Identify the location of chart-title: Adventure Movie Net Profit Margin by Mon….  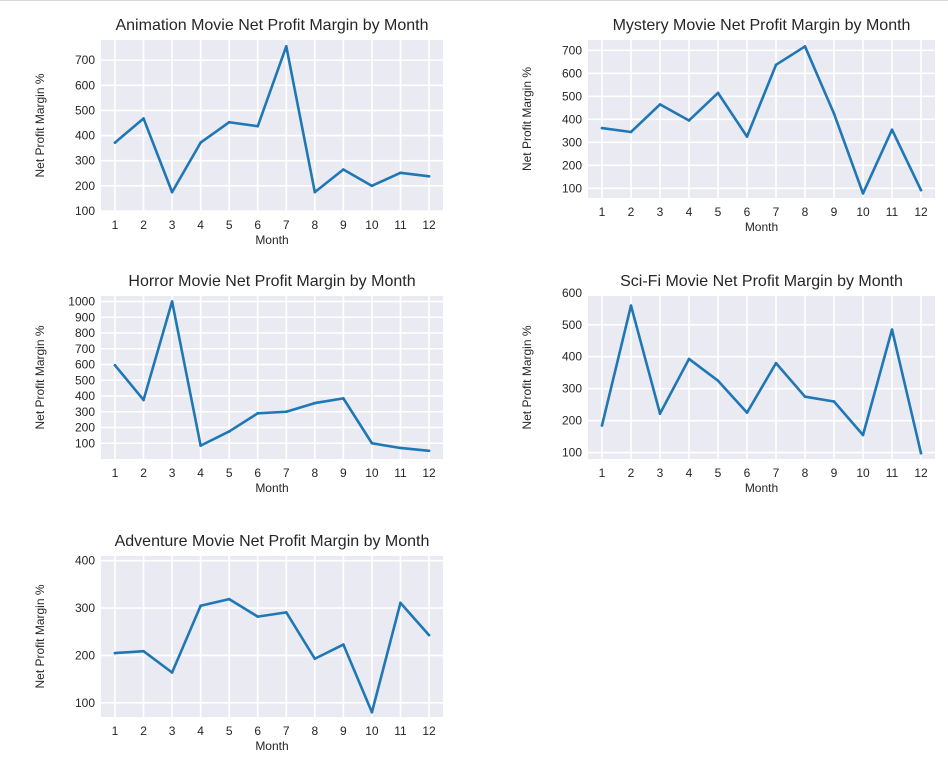
(272, 541).